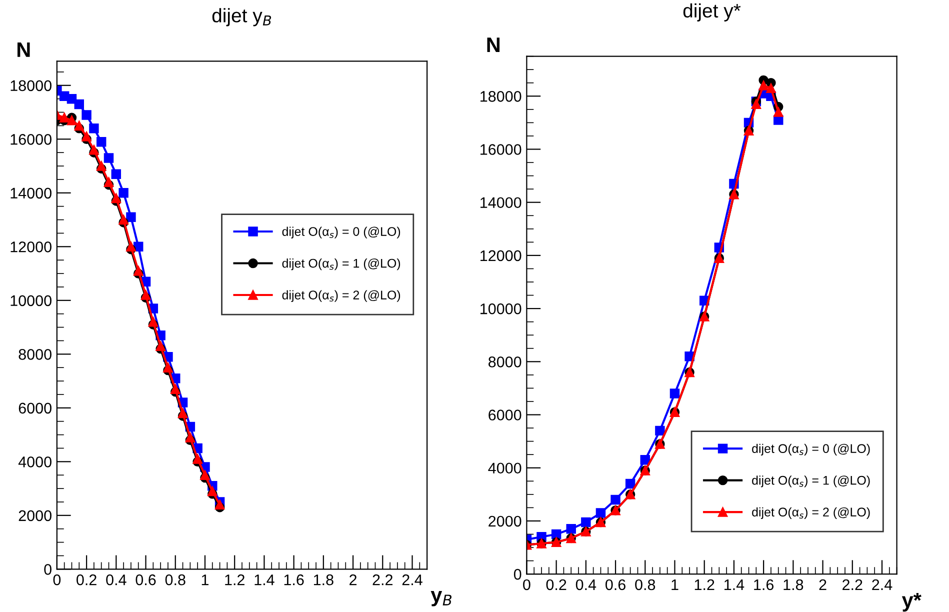 Image resolution: width=949 pixels, height=612 pixels. What do you see at coordinates (441, 598) in the screenshot?
I see `x-axis-title: y$_{B}$` at bounding box center [441, 598].